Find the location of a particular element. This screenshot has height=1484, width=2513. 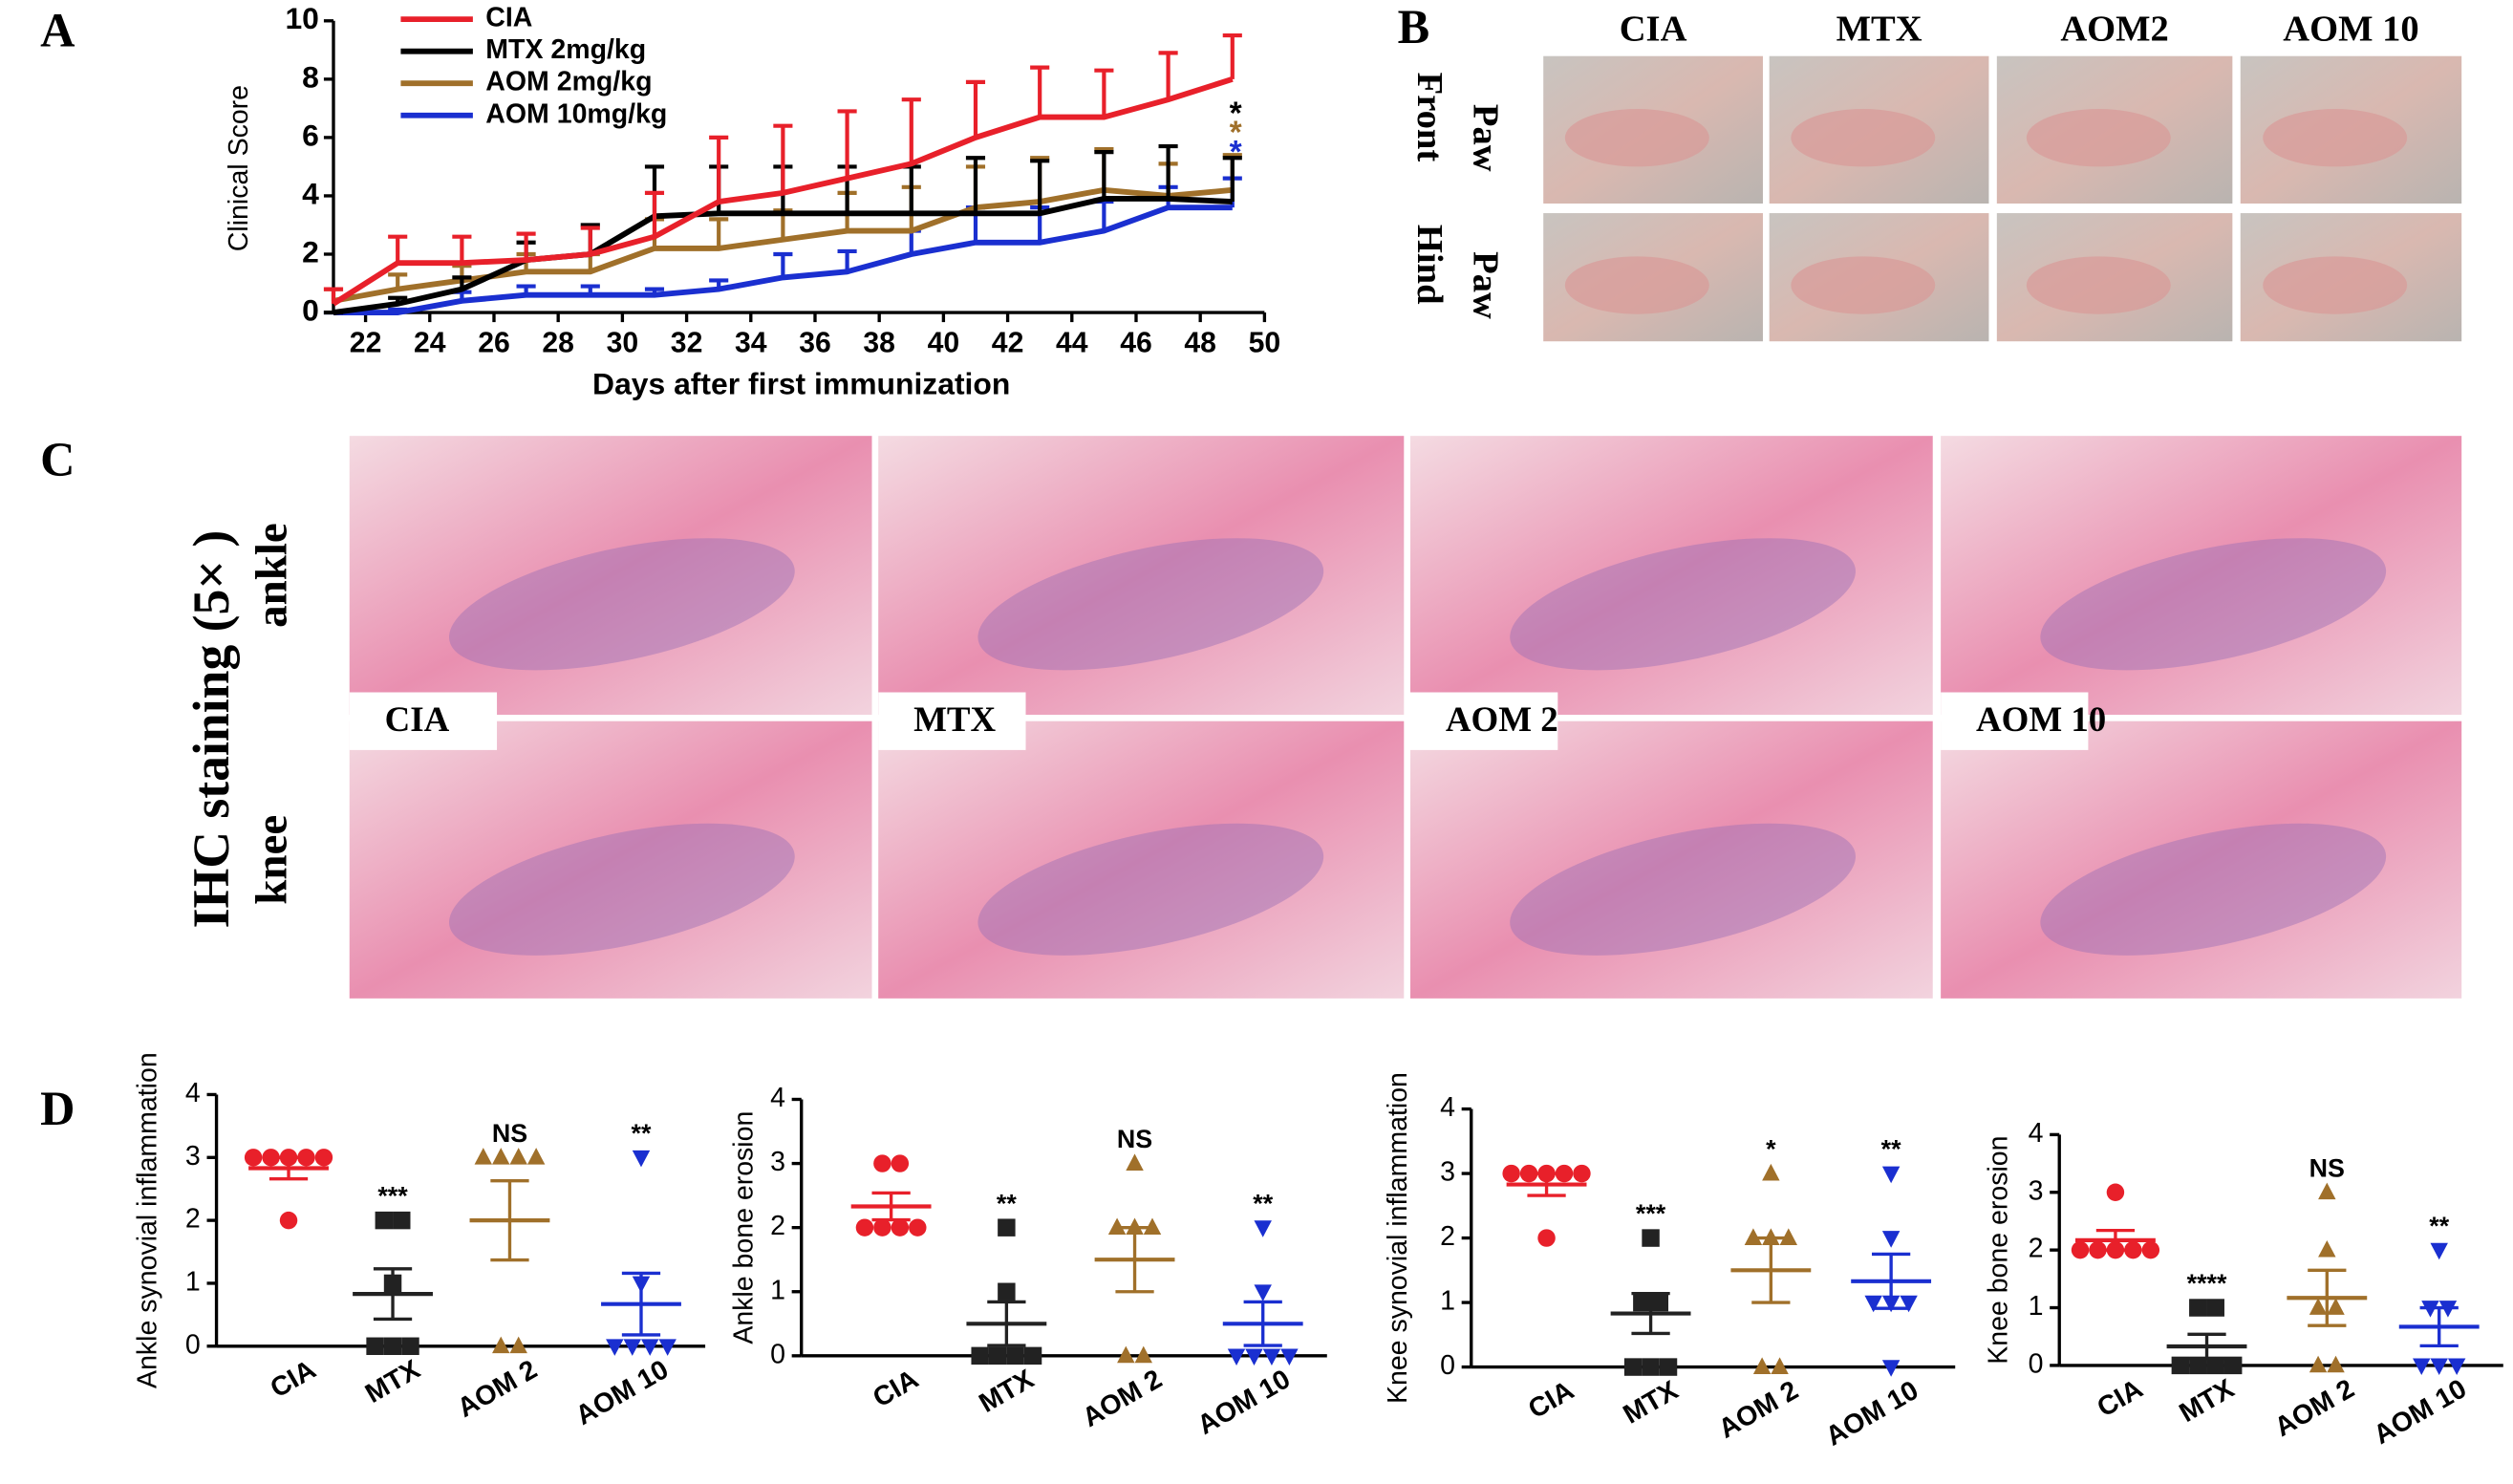

x-tick-label: AOM 10 is located at coordinates (2421, 1412).